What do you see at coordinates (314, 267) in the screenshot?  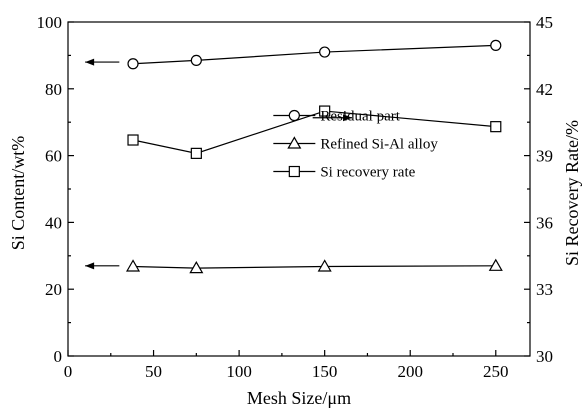 I see `series-line-refined-si-al-alloy` at bounding box center [314, 267].